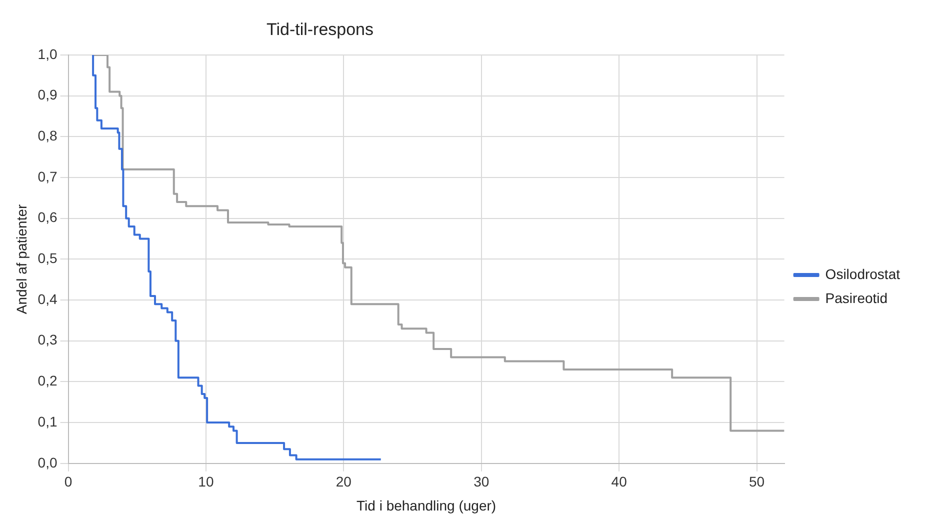 This screenshot has height=529, width=930. Describe the element at coordinates (426, 505) in the screenshot. I see `x-axis-title: Tid i behandling (uger)` at that location.